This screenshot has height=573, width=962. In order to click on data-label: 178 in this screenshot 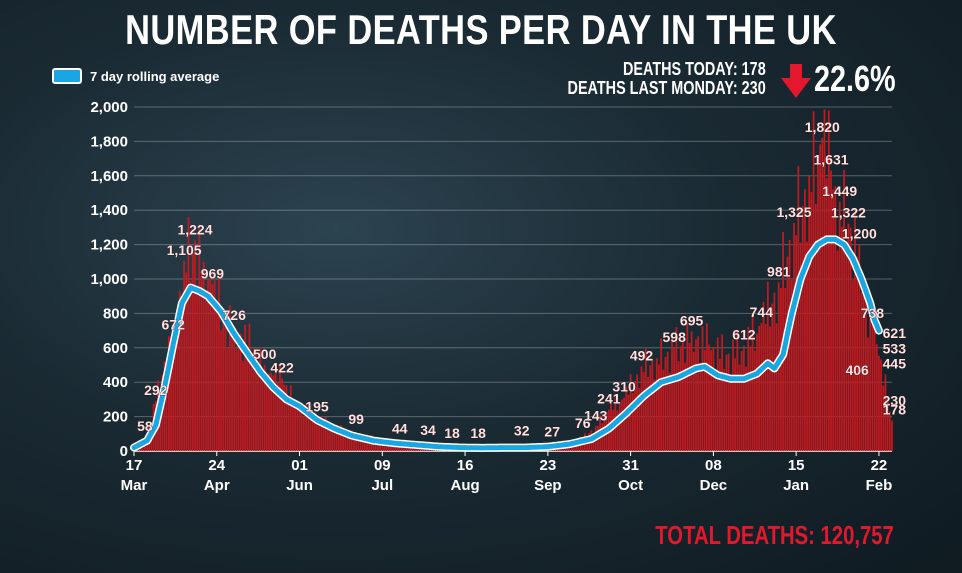, I will do `click(895, 409)`.